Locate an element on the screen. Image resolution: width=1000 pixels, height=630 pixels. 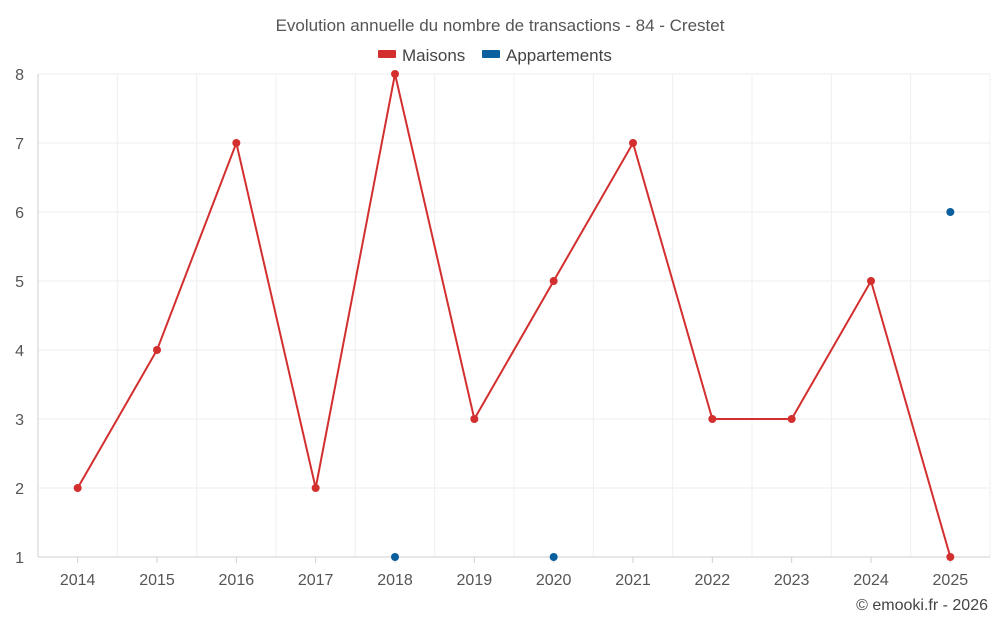
x-tick-label: 2022 is located at coordinates (713, 580).